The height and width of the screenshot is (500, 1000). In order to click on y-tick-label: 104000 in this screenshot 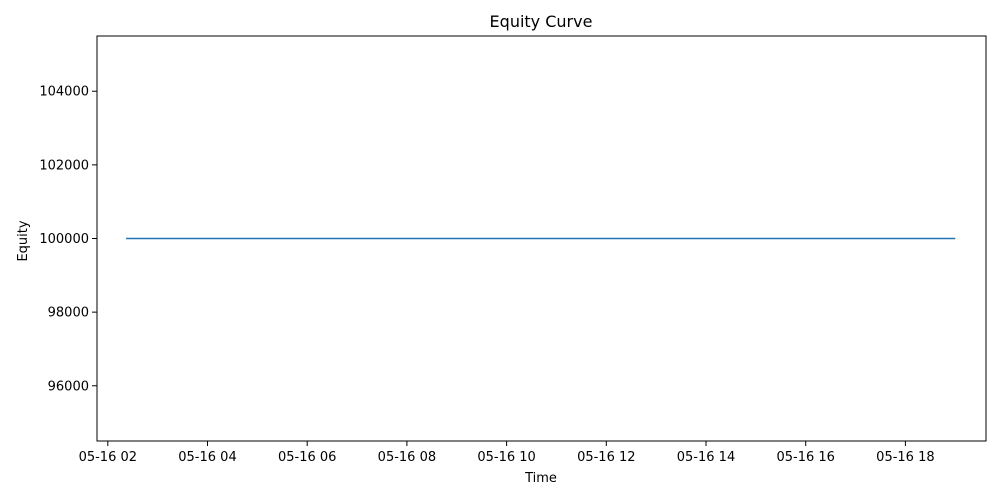, I will do `click(64, 92)`.